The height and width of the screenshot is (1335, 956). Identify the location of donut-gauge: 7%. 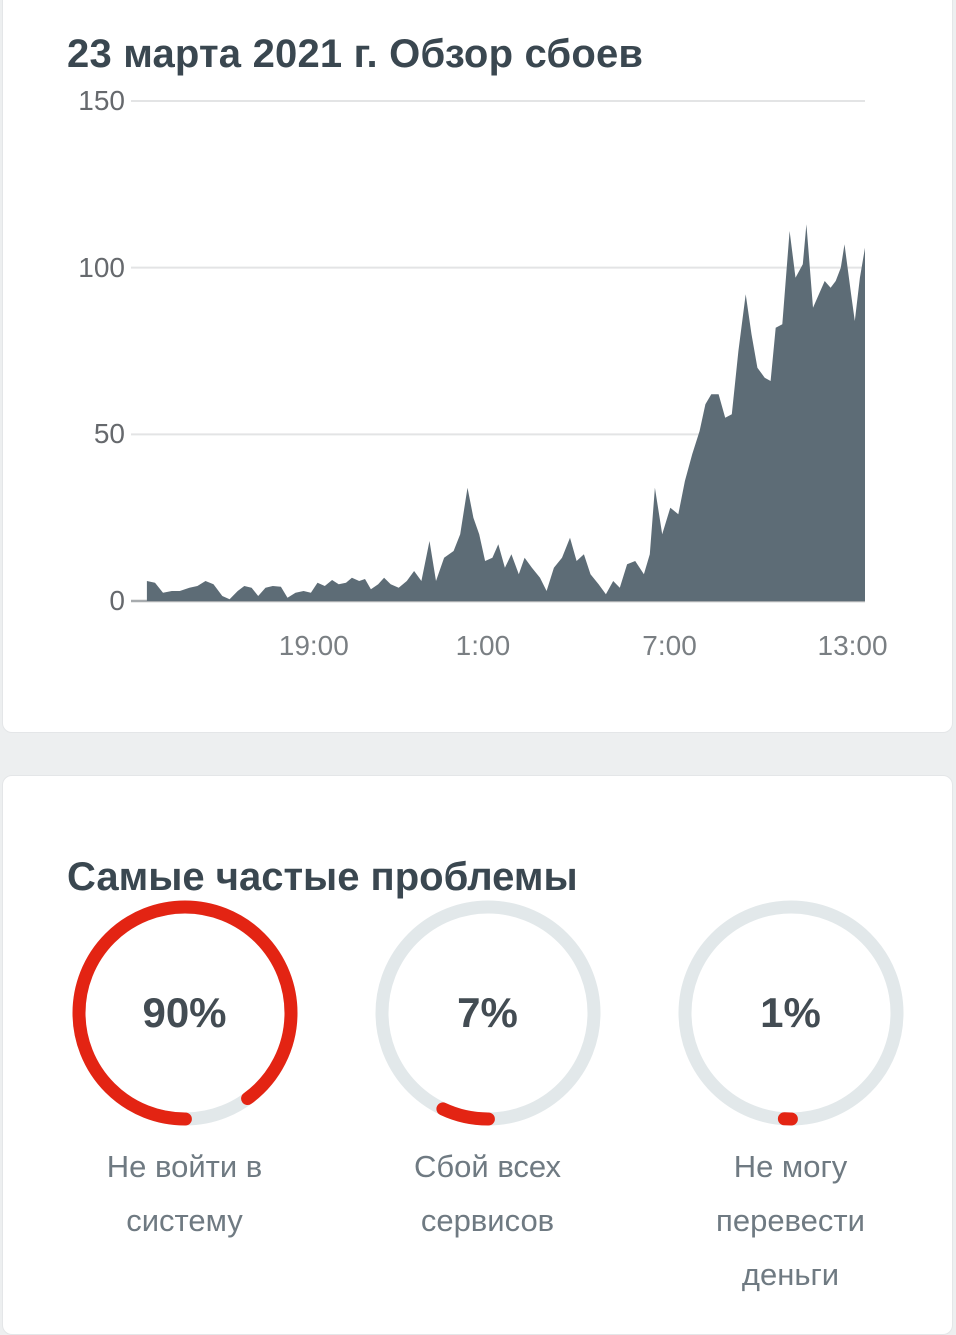
(488, 1013).